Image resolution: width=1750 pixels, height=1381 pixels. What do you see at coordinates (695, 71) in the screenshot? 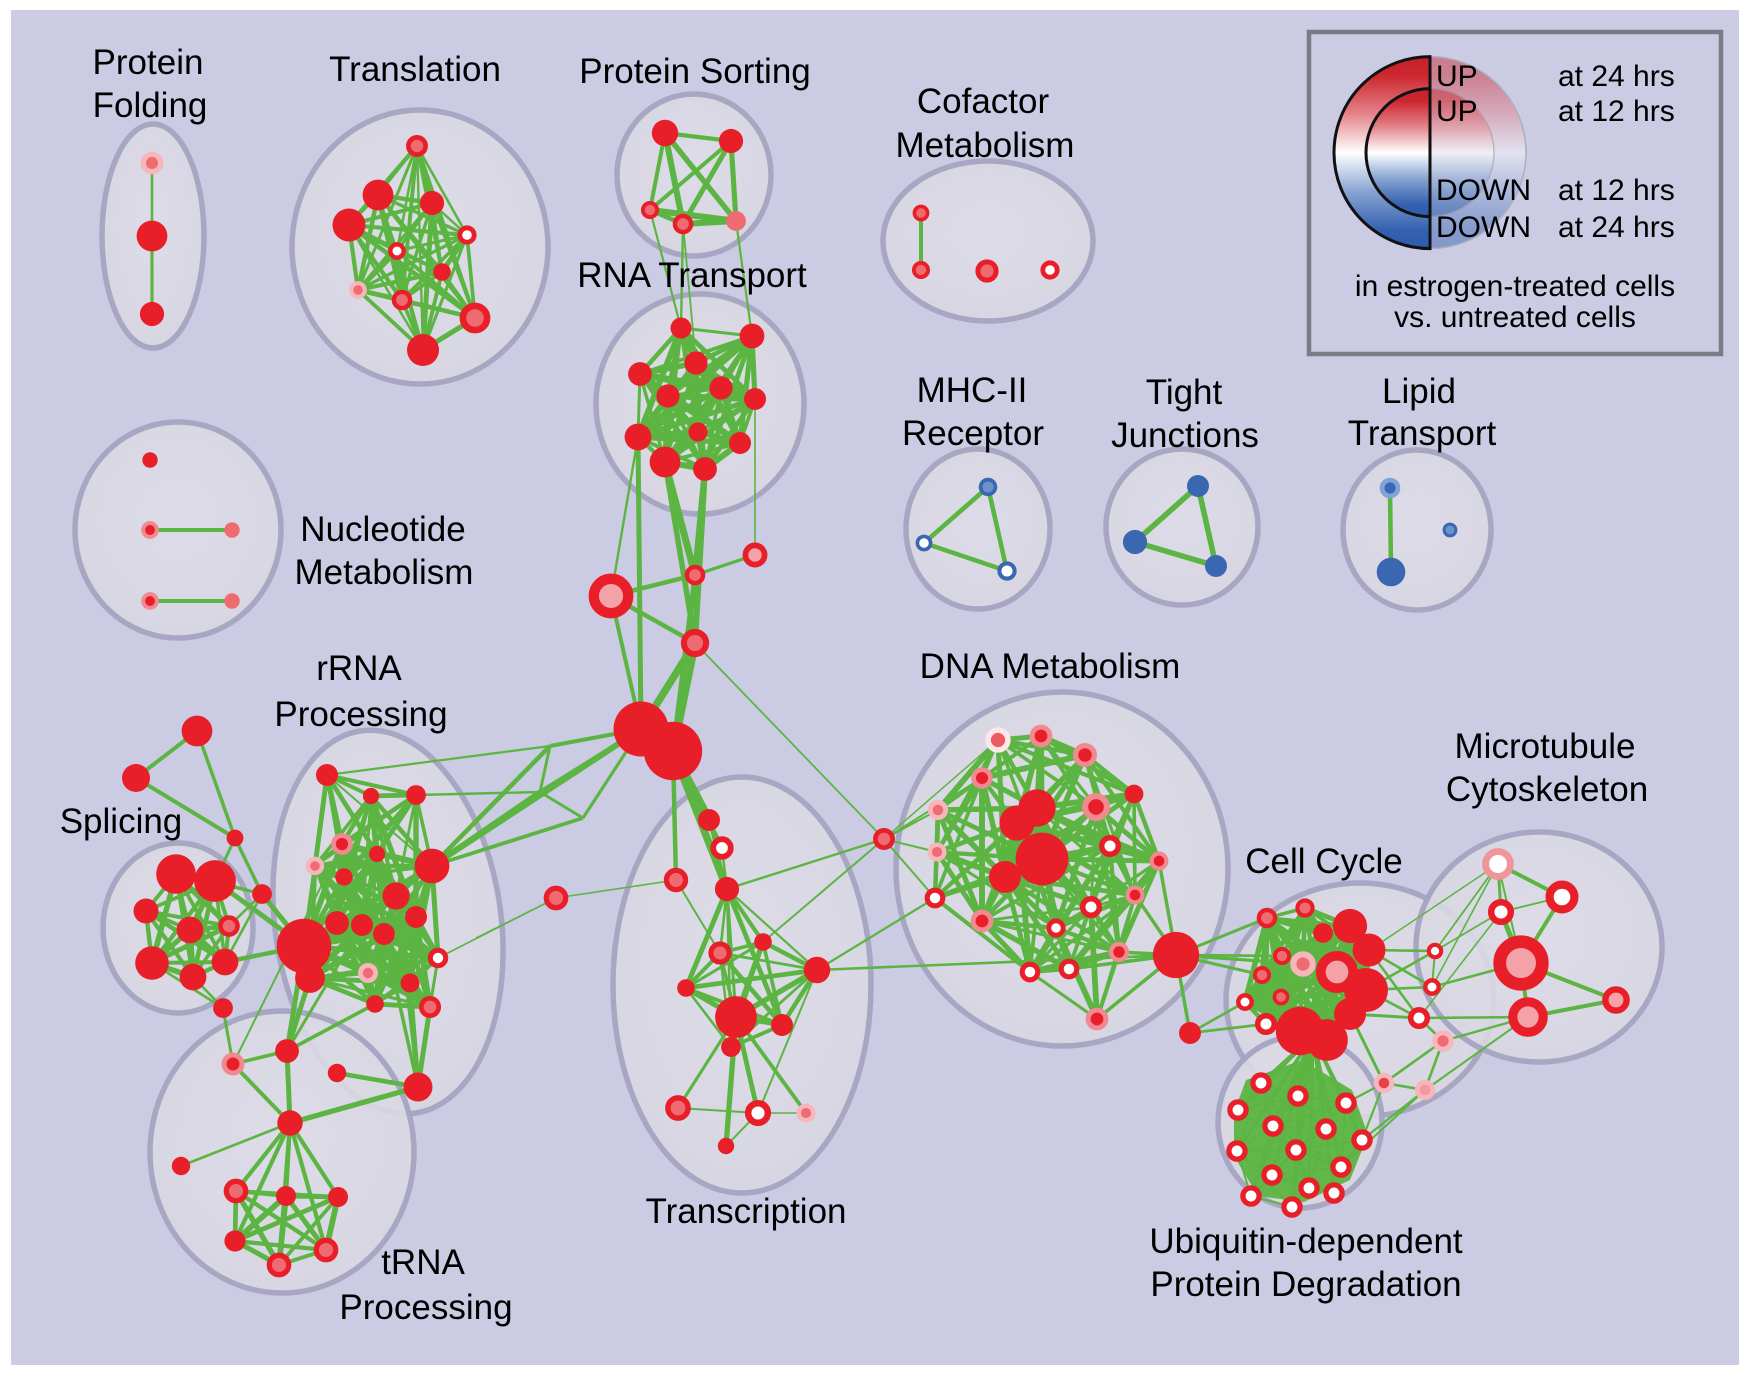
I see `svg-text: Protein Sorting` at bounding box center [695, 71].